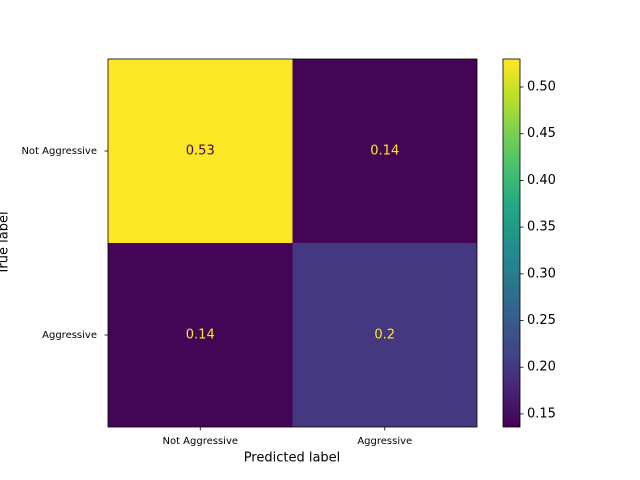 This screenshot has width=640, height=480. What do you see at coordinates (541, 367) in the screenshot?
I see `colorbar-tick-label: 0.20` at bounding box center [541, 367].